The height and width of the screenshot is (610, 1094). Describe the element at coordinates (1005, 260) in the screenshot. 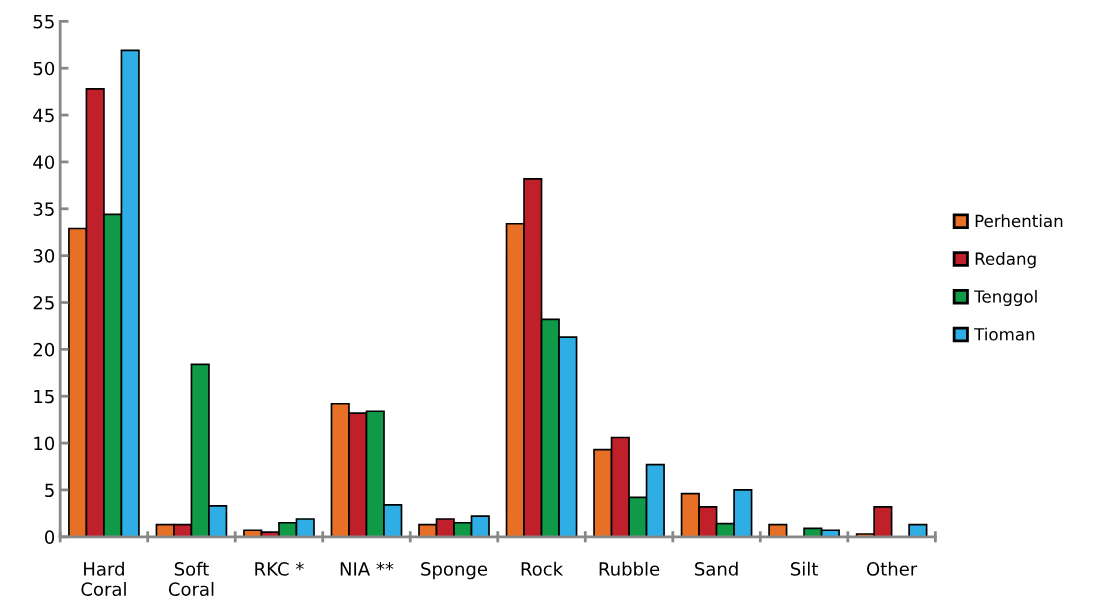

I see `legend-label: Redang` at that location.